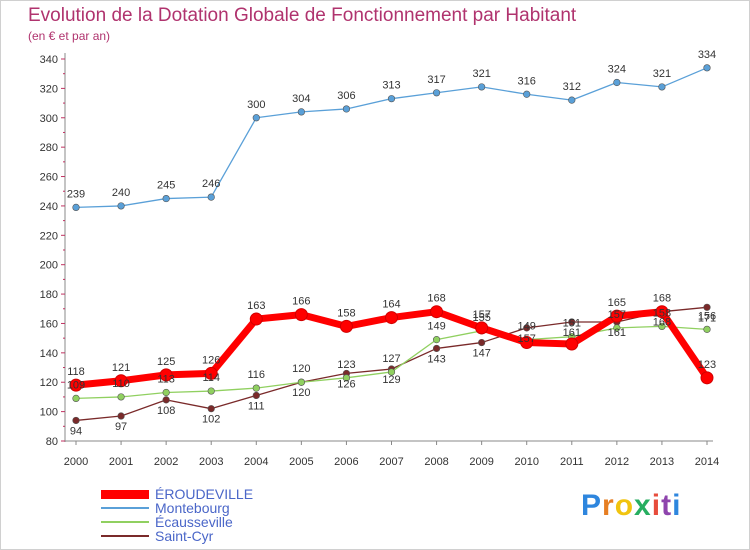 Image resolution: width=750 pixels, height=550 pixels. What do you see at coordinates (211, 462) in the screenshot?
I see `x-tick-label: 2003` at bounding box center [211, 462].